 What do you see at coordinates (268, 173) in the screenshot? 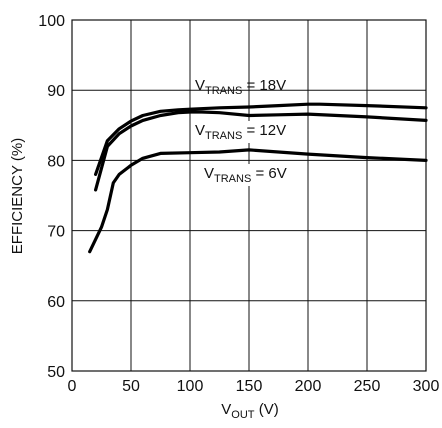
I see `series-label-value: = 6V` at bounding box center [268, 173].